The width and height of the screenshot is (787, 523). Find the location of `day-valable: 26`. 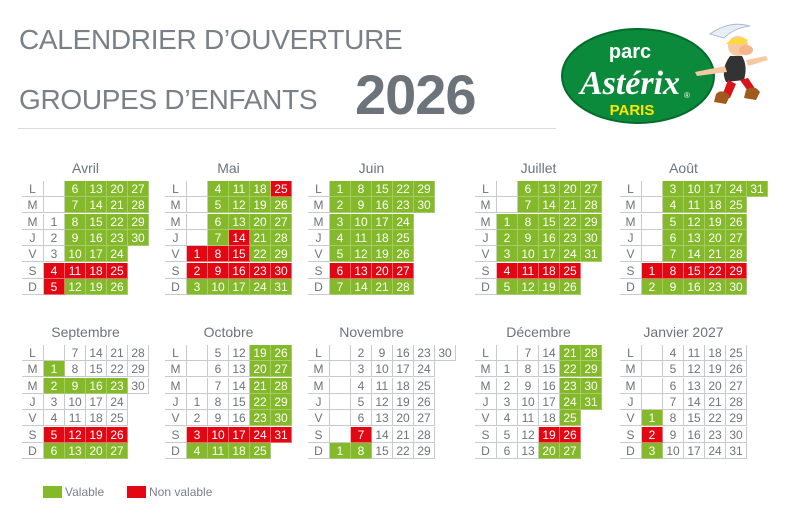

day-valable: 26 is located at coordinates (736, 221).